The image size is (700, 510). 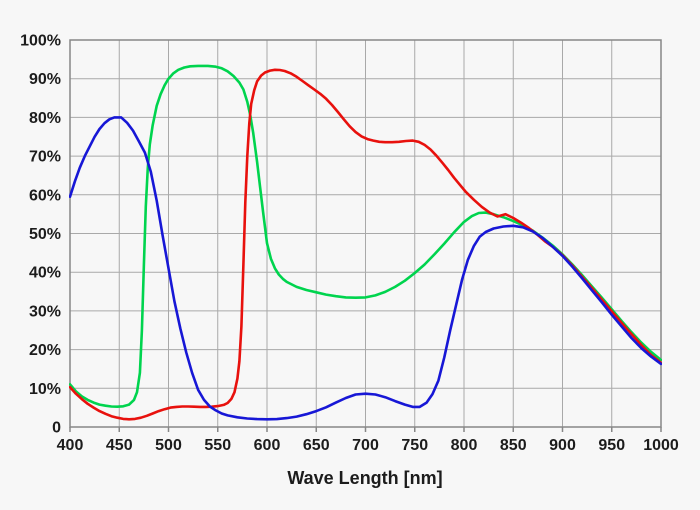 What do you see at coordinates (513, 445) in the screenshot?
I see `x-tick-label: 850` at bounding box center [513, 445].